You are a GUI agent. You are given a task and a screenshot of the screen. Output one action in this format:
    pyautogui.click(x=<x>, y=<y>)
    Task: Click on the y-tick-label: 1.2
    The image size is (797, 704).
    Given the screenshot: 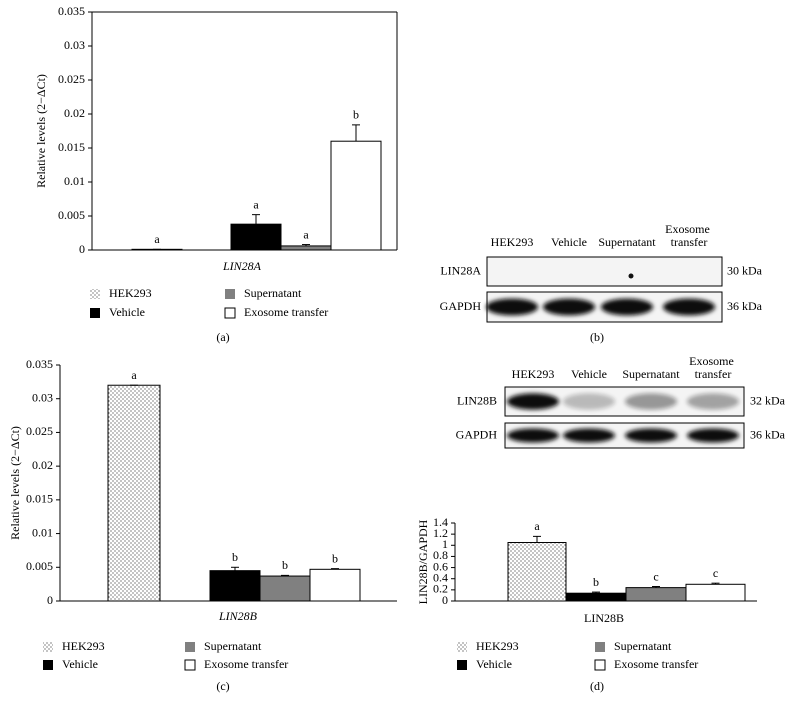 What is the action you would take?
    pyautogui.click(x=440, y=533)
    